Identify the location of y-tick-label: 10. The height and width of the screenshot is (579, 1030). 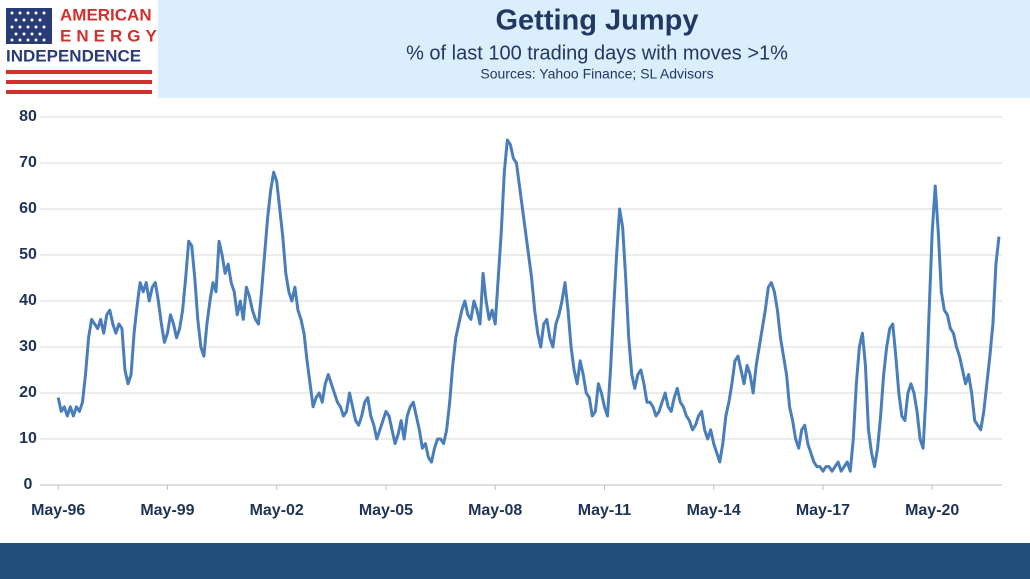
(28, 438).